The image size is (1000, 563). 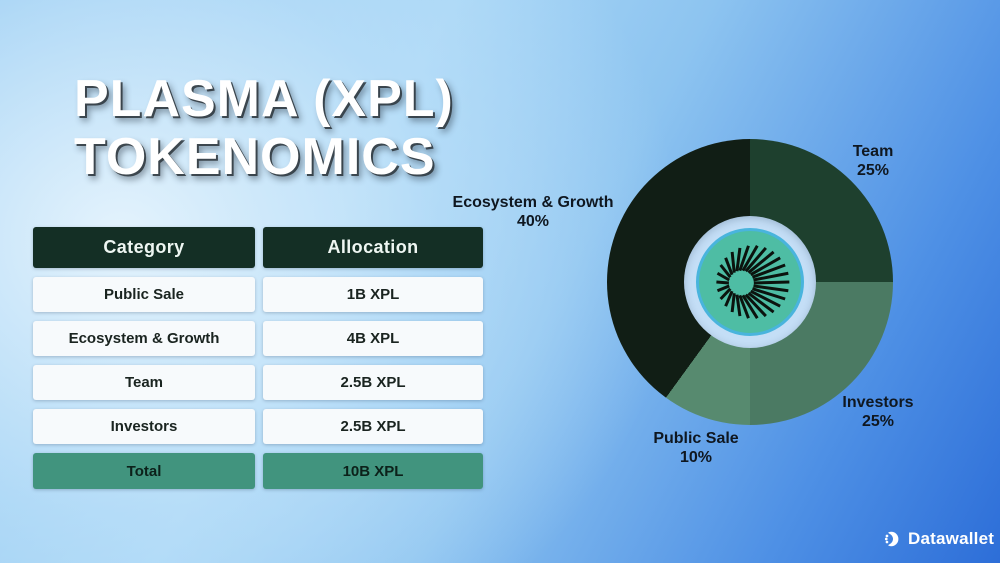 I want to click on brand-footer: Datawallet, so click(x=939, y=539).